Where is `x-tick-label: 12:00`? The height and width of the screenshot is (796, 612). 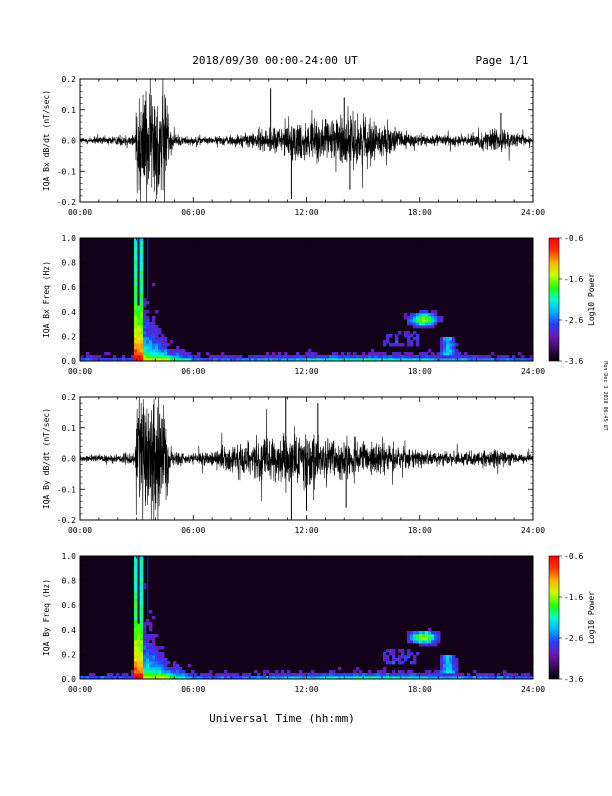 x-tick-label: 12:00 is located at coordinates (306, 530).